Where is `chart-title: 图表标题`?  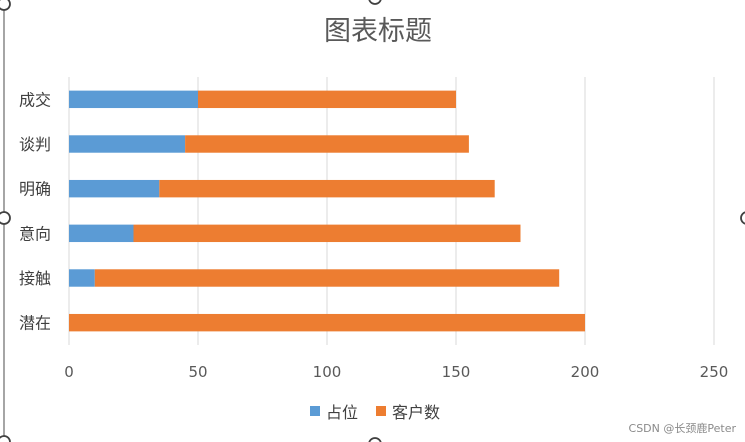
chart-title: 图表标题 is located at coordinates (378, 31).